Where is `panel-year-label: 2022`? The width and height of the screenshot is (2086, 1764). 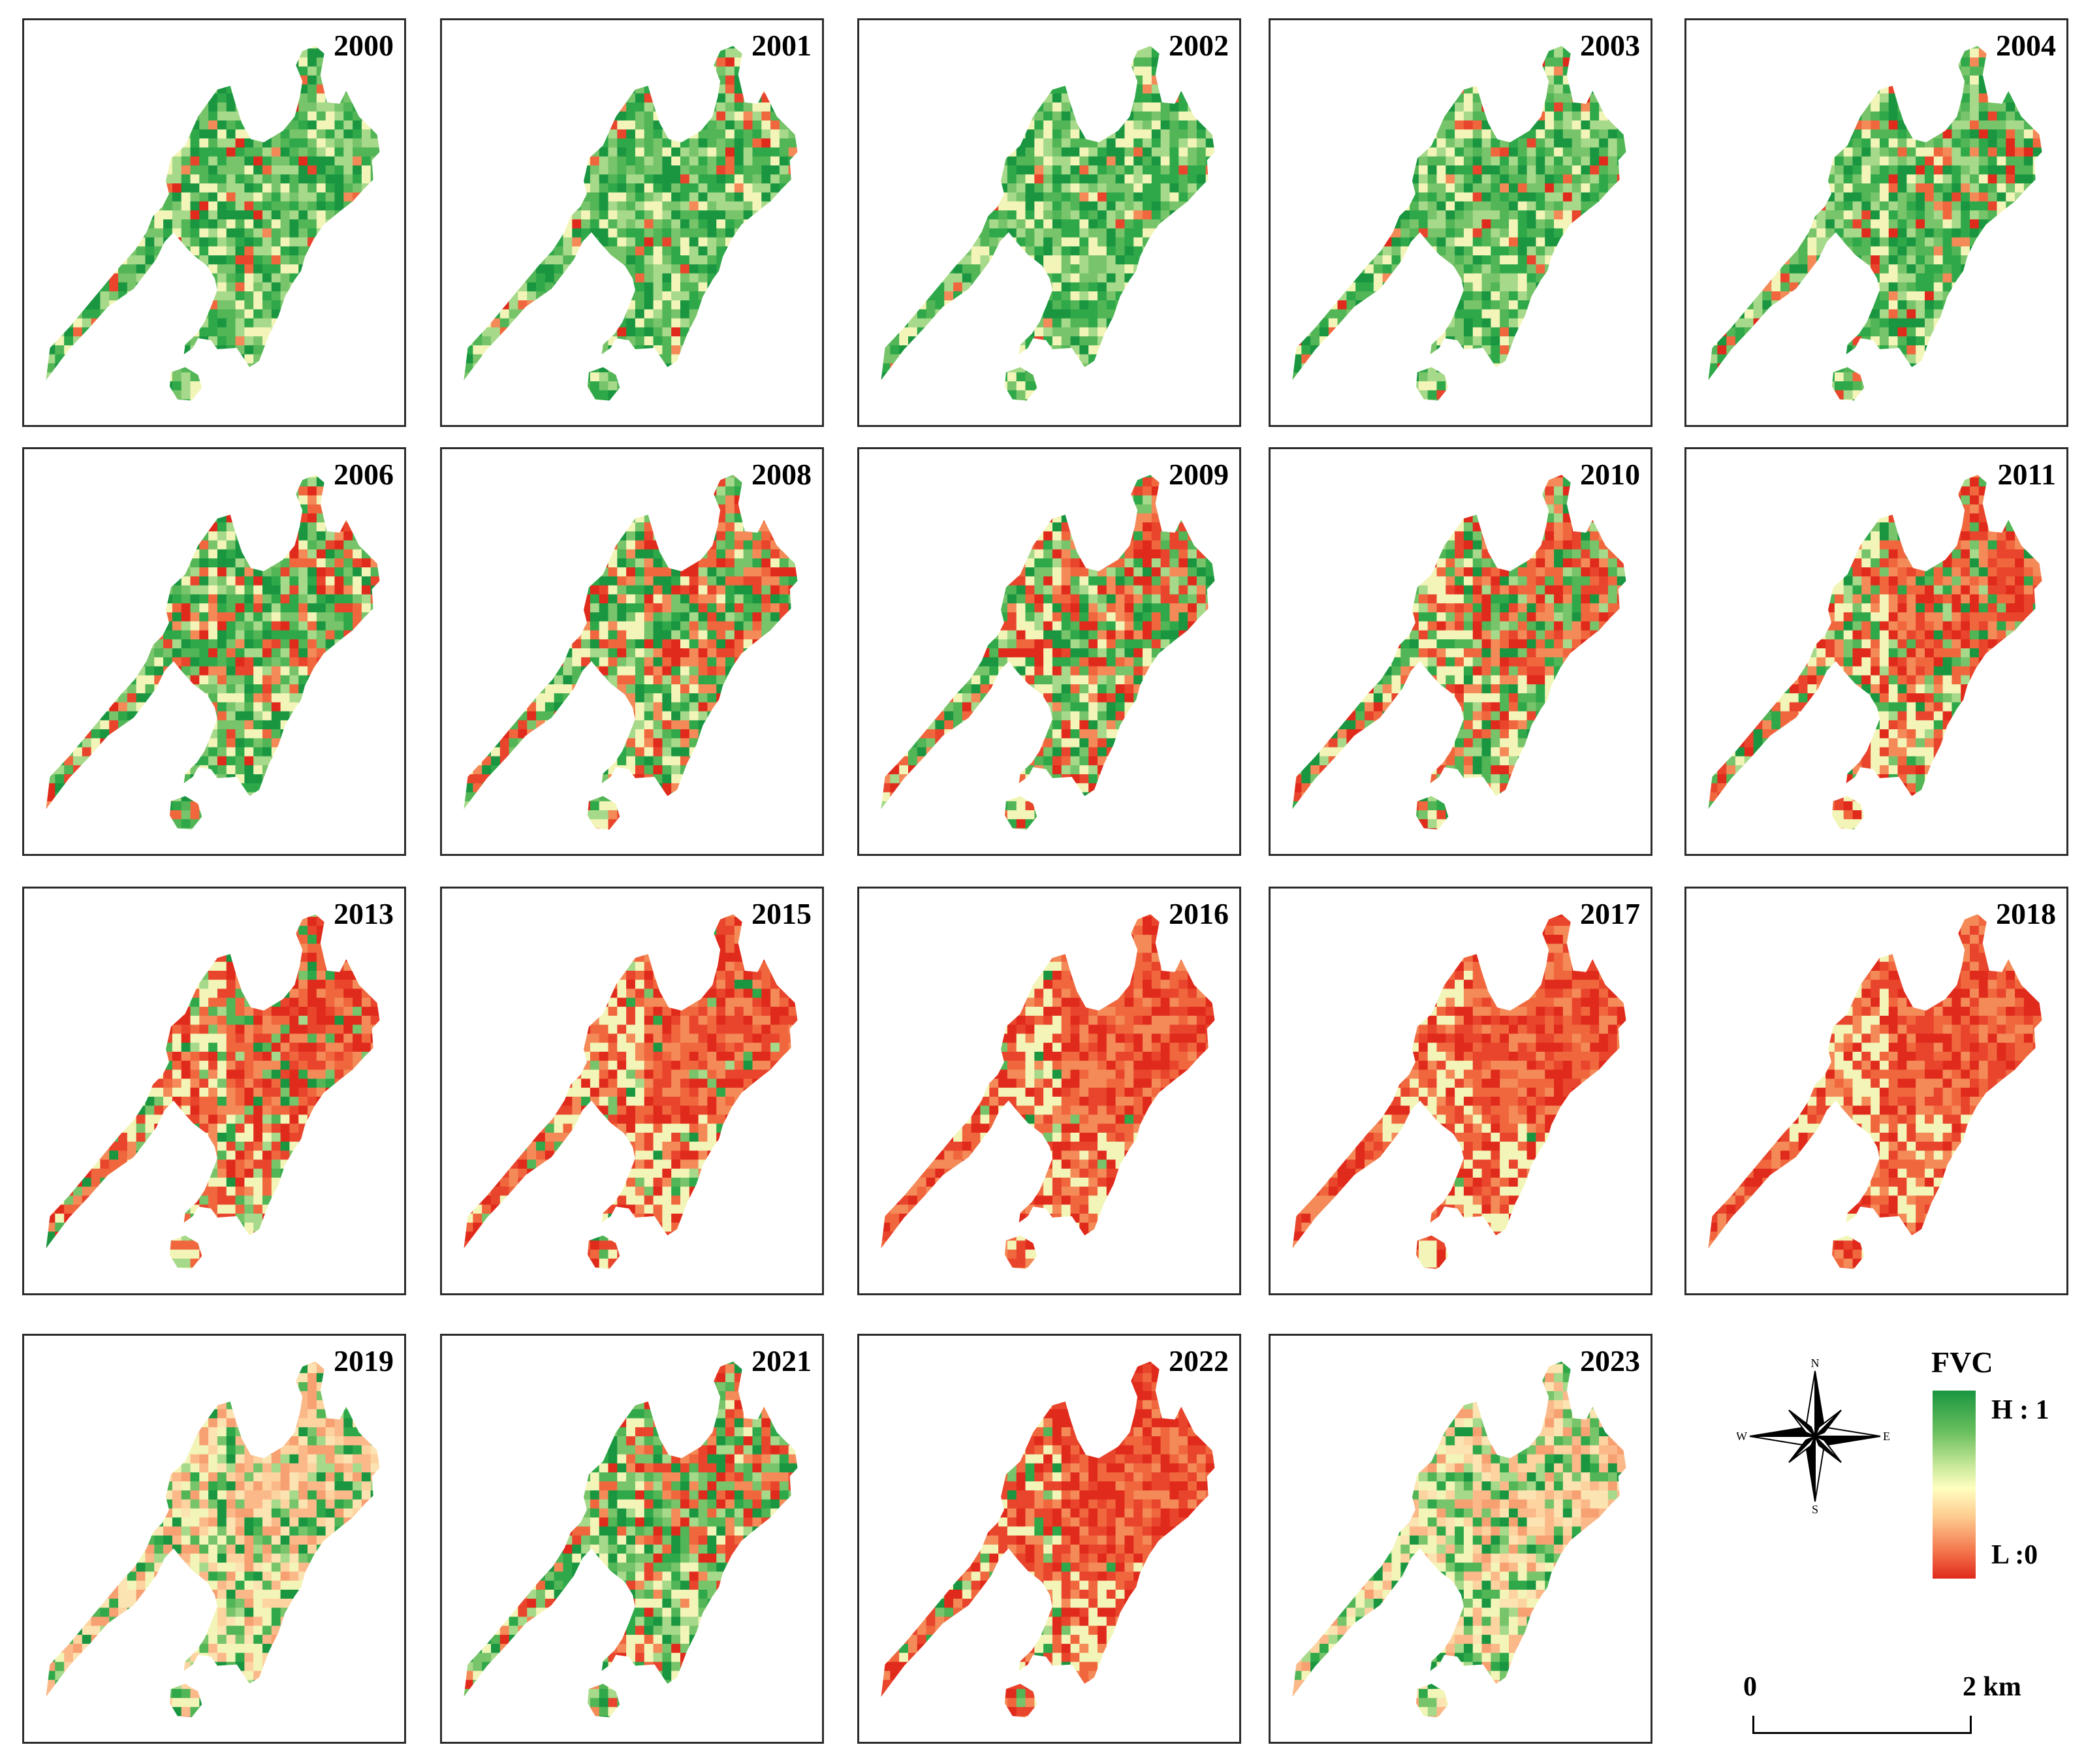
panel-year-label: 2022 is located at coordinates (1197, 1362).